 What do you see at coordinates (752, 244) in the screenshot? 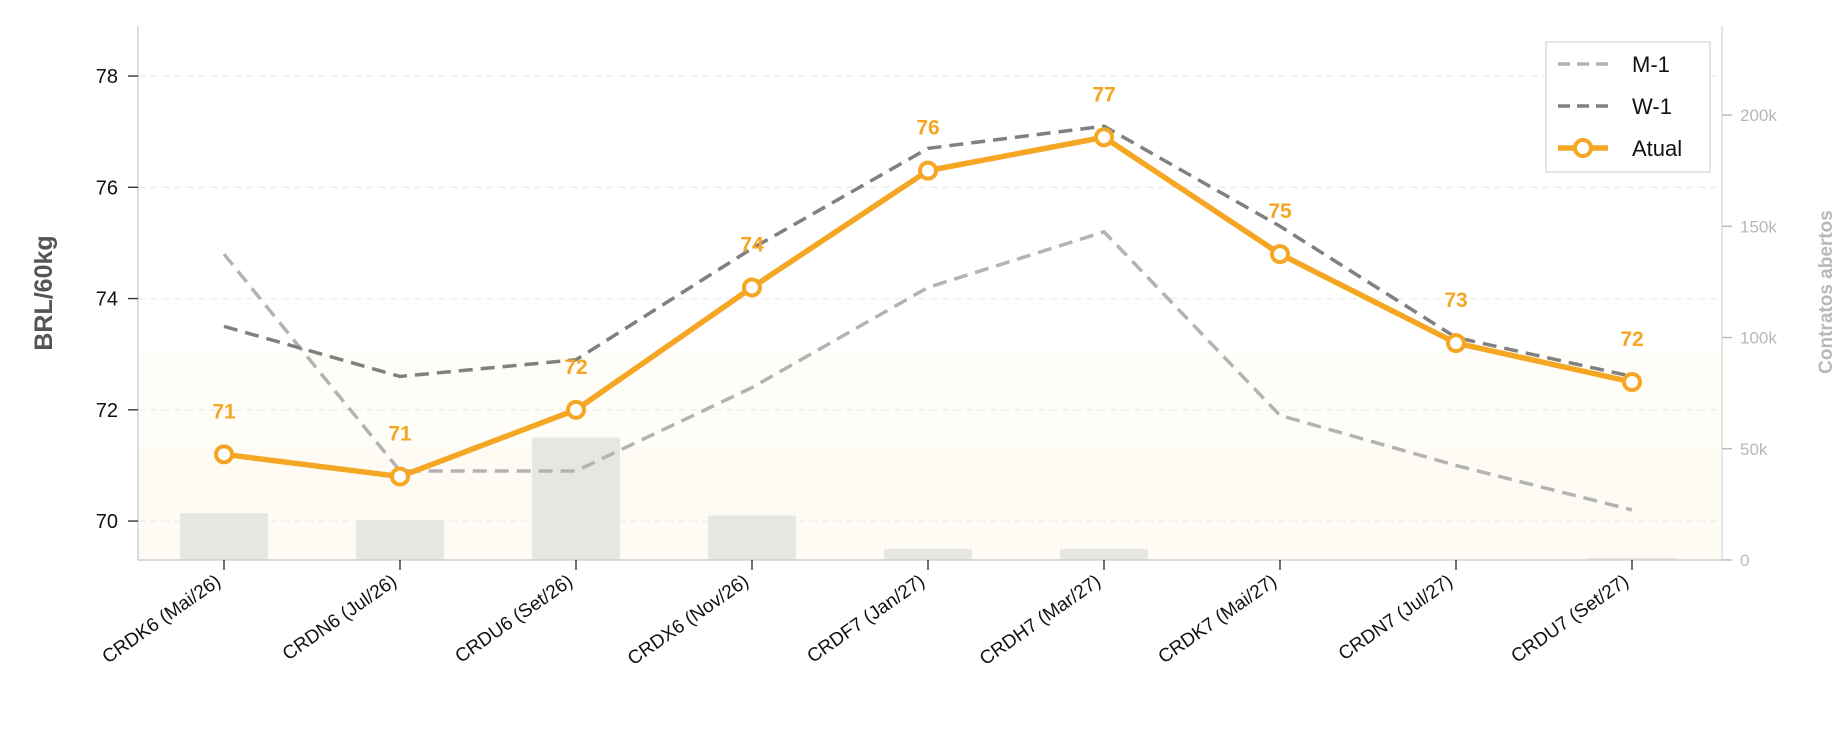
I see `data-label: 74` at bounding box center [752, 244].